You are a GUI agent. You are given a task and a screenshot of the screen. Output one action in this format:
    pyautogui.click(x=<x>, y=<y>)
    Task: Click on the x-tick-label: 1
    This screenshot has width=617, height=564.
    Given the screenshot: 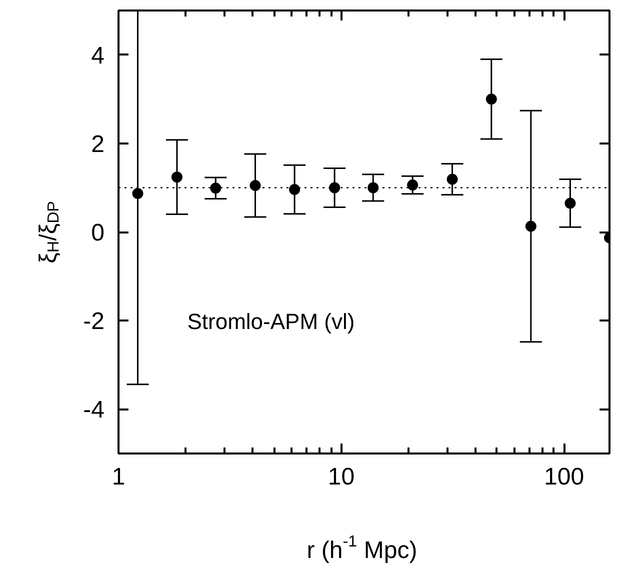 What is the action you would take?
    pyautogui.click(x=119, y=477)
    